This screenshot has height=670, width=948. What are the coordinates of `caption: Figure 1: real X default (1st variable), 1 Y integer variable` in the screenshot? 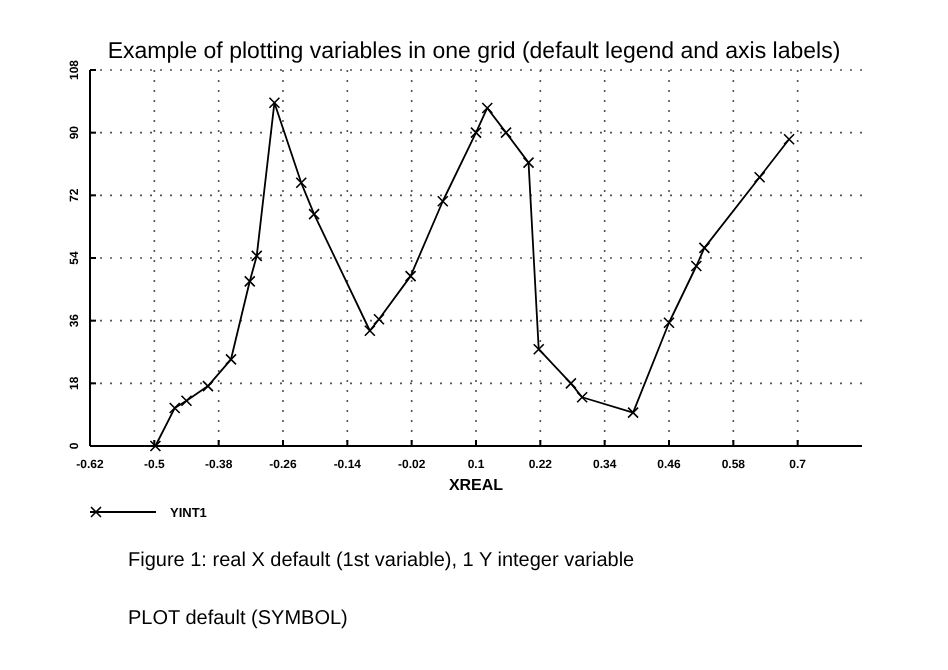 It's located at (382, 561).